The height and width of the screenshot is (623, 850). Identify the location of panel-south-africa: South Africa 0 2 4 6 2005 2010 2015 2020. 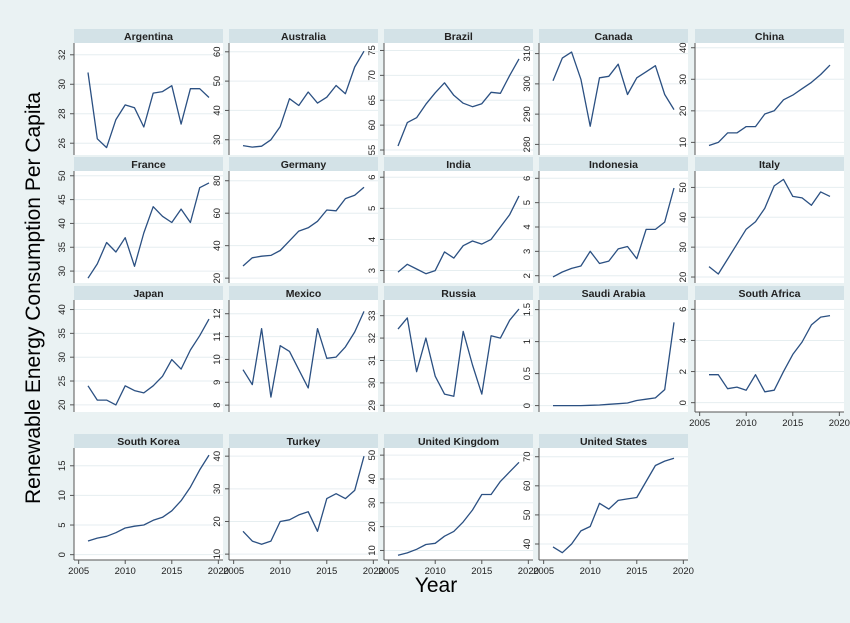
(764, 357).